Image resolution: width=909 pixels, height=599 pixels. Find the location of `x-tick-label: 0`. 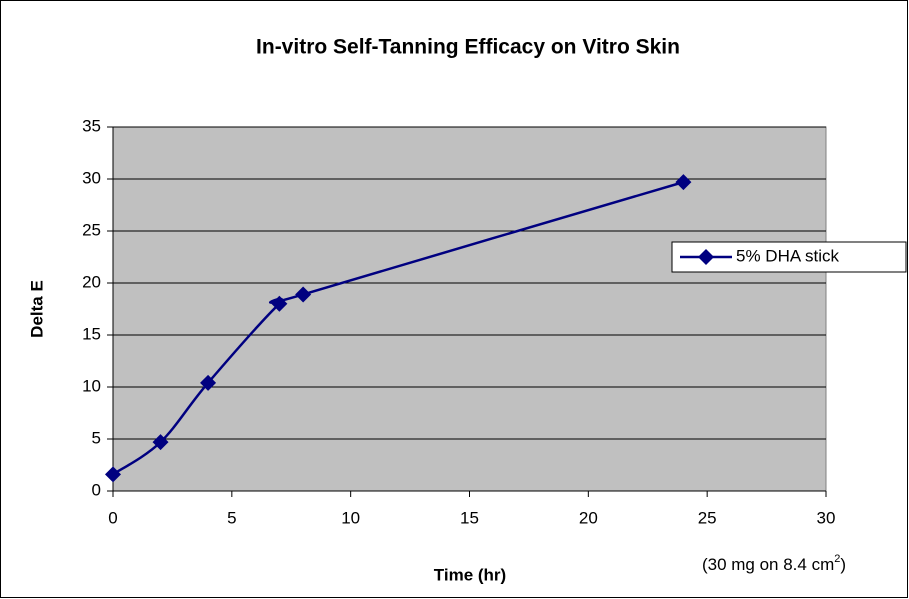

x-tick-label: 0 is located at coordinates (112, 517).